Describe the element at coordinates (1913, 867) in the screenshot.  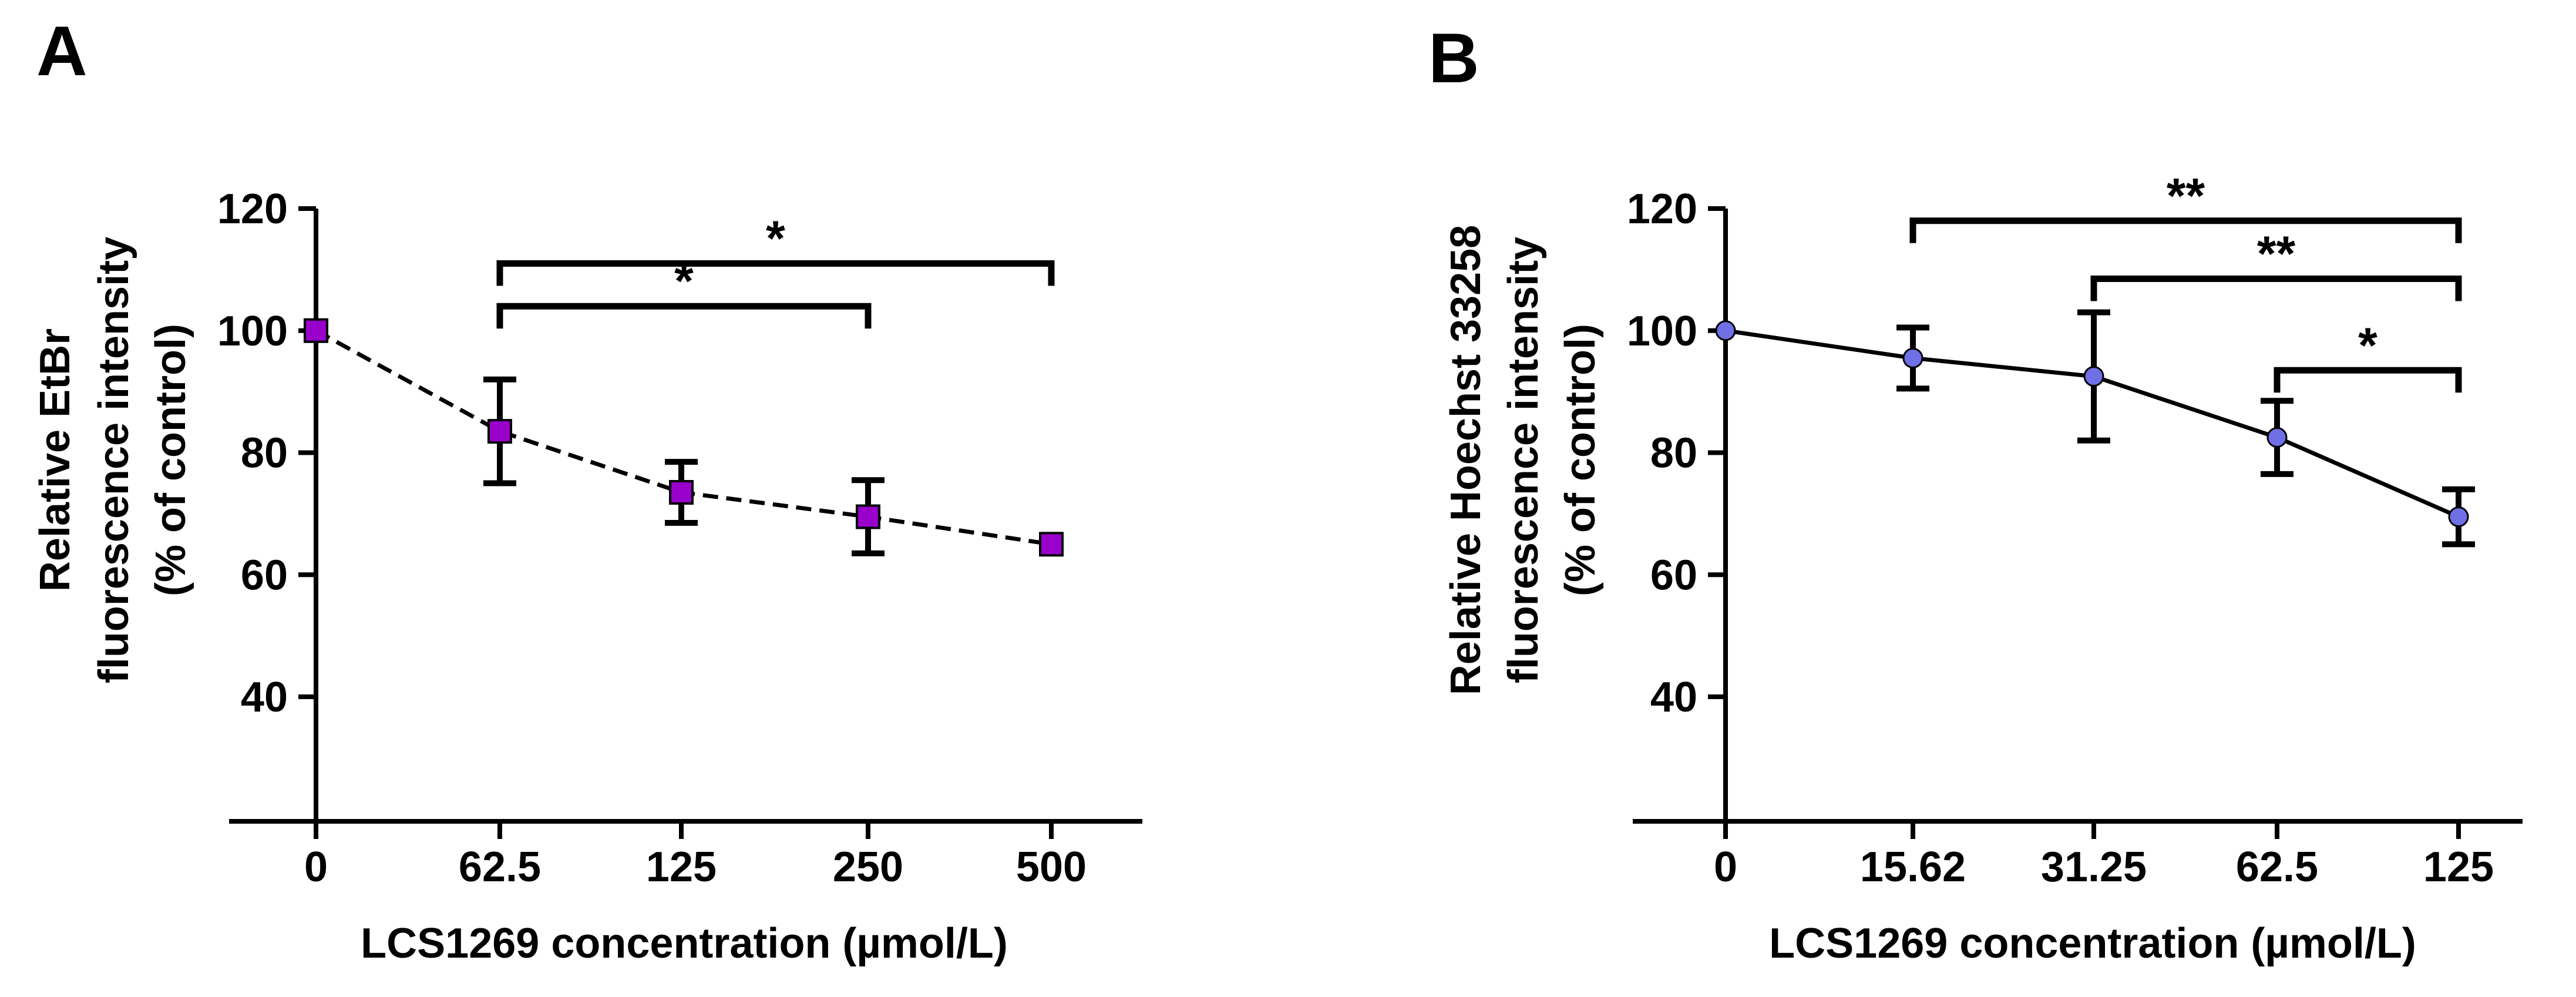
I see `x-tick-label: 15.62` at that location.